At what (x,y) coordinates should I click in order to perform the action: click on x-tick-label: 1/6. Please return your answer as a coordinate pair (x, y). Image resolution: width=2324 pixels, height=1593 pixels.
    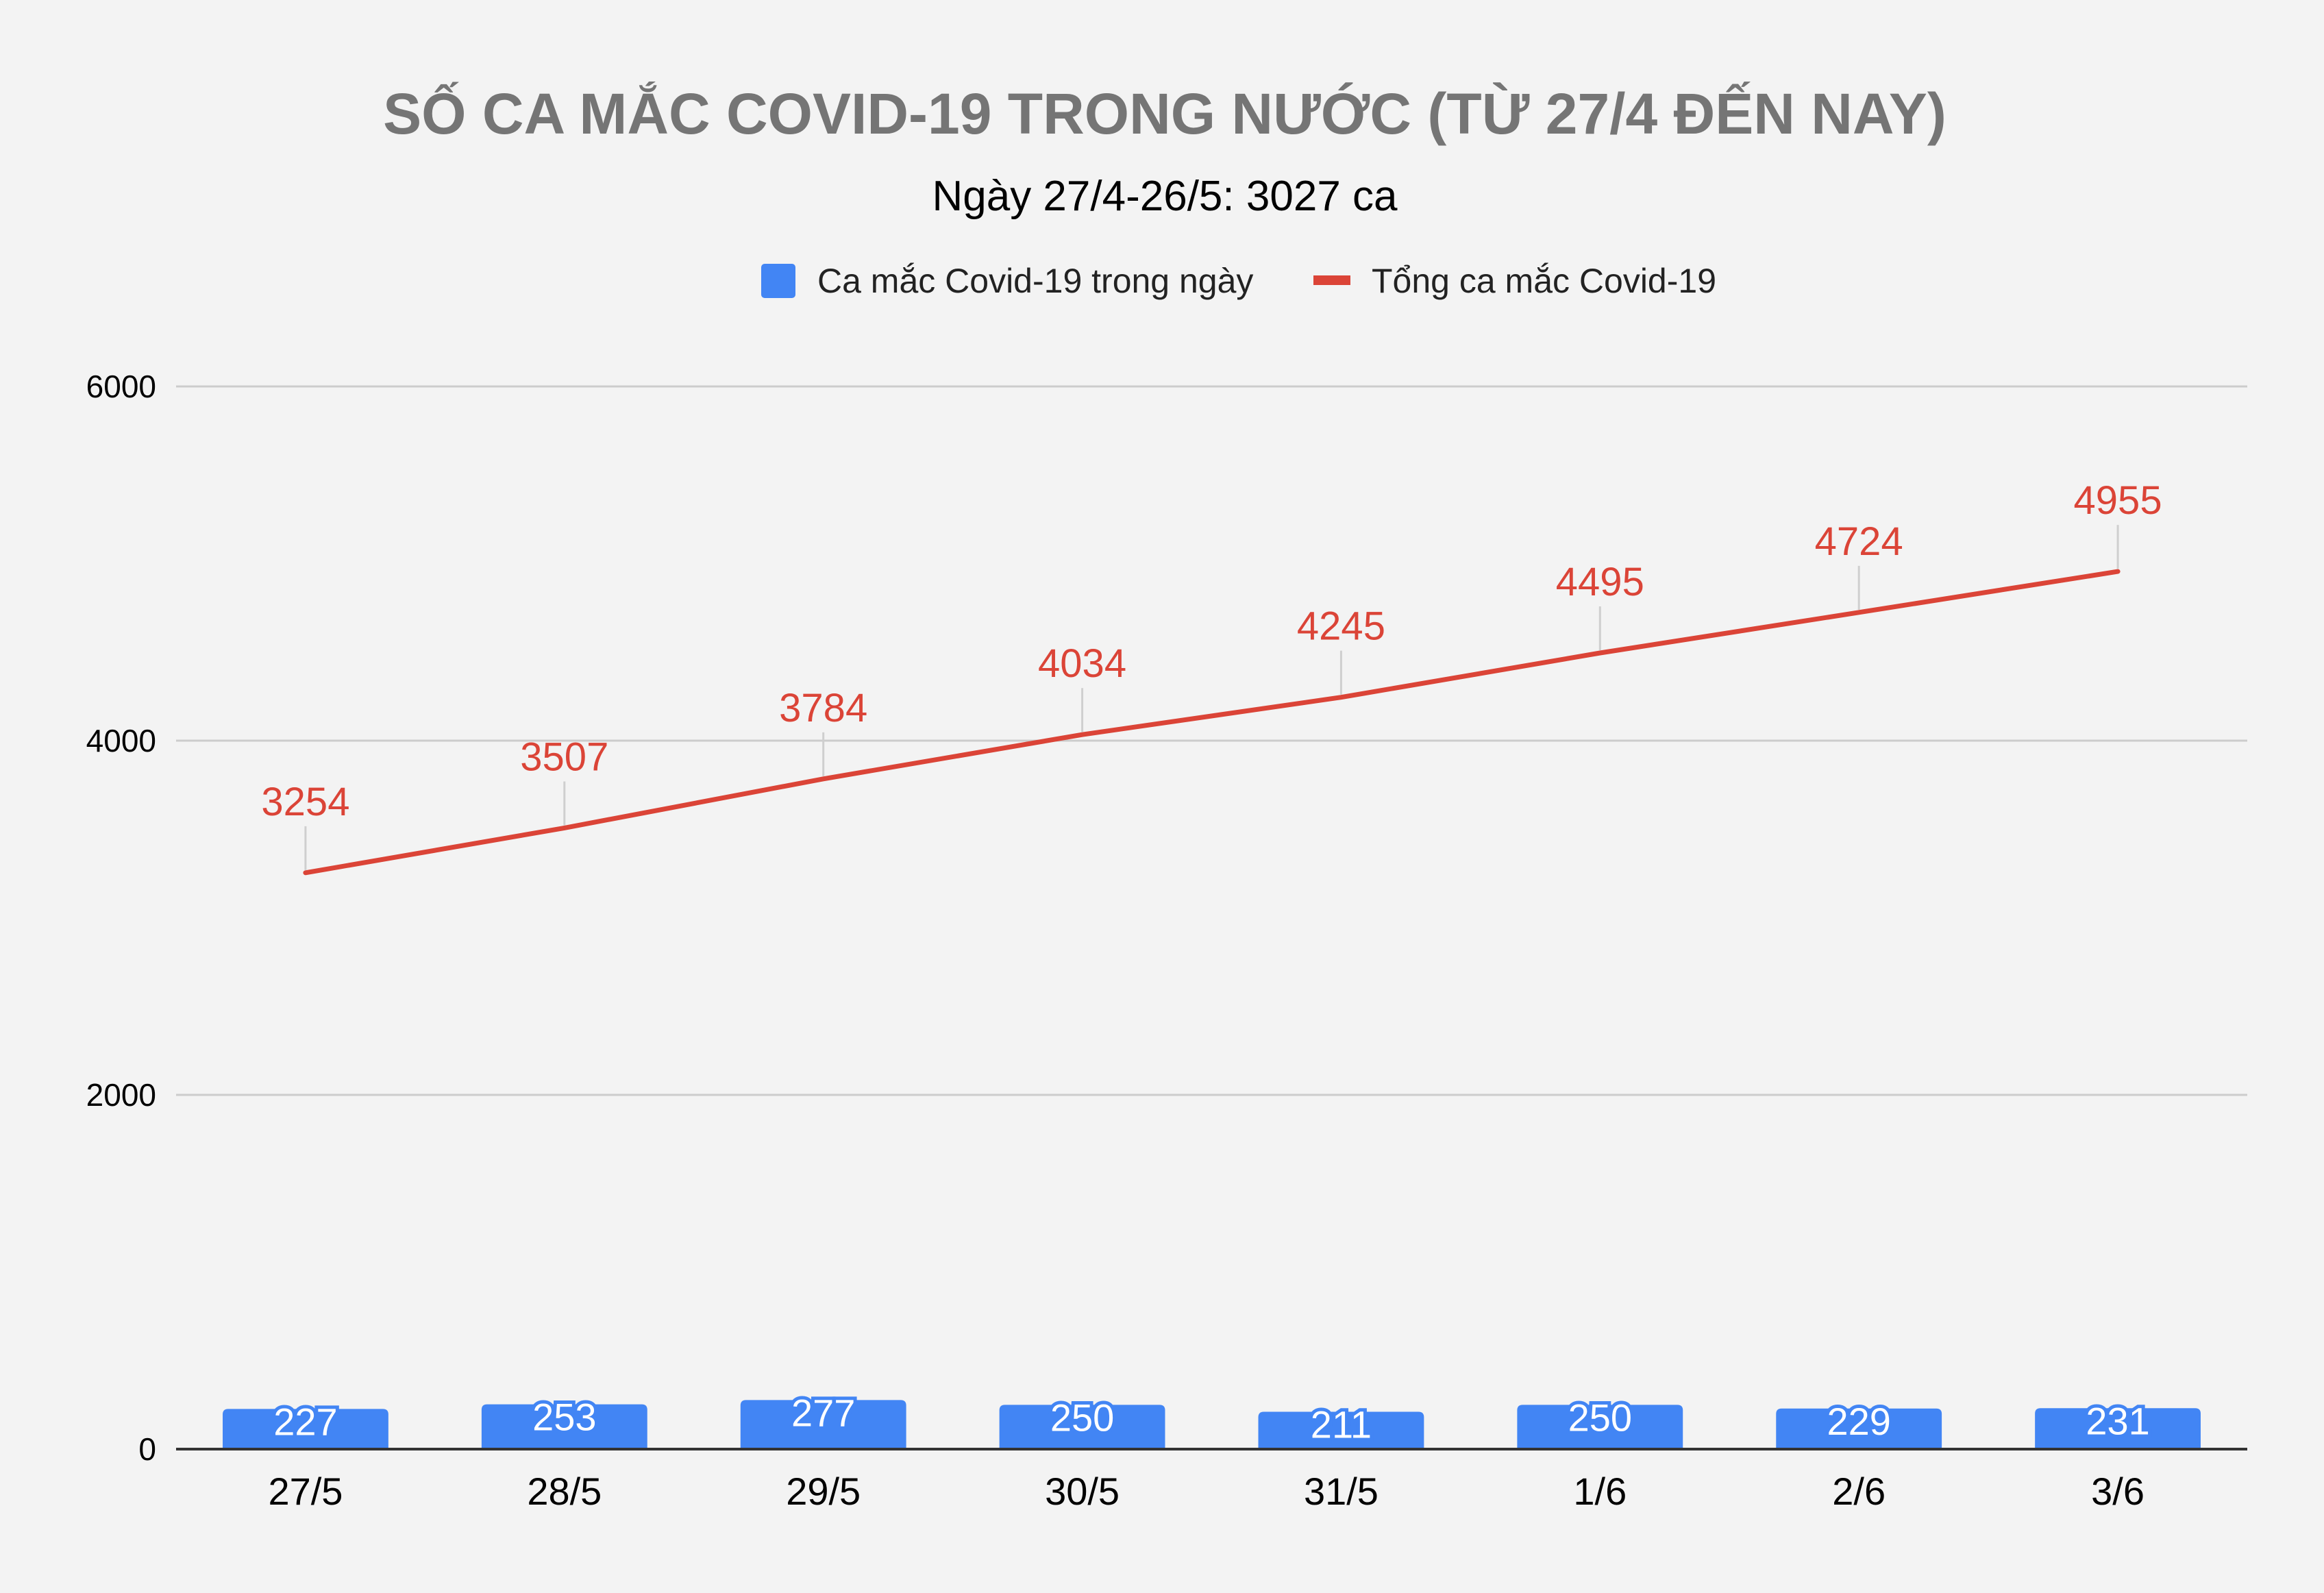
    Looking at the image, I should click on (1600, 1491).